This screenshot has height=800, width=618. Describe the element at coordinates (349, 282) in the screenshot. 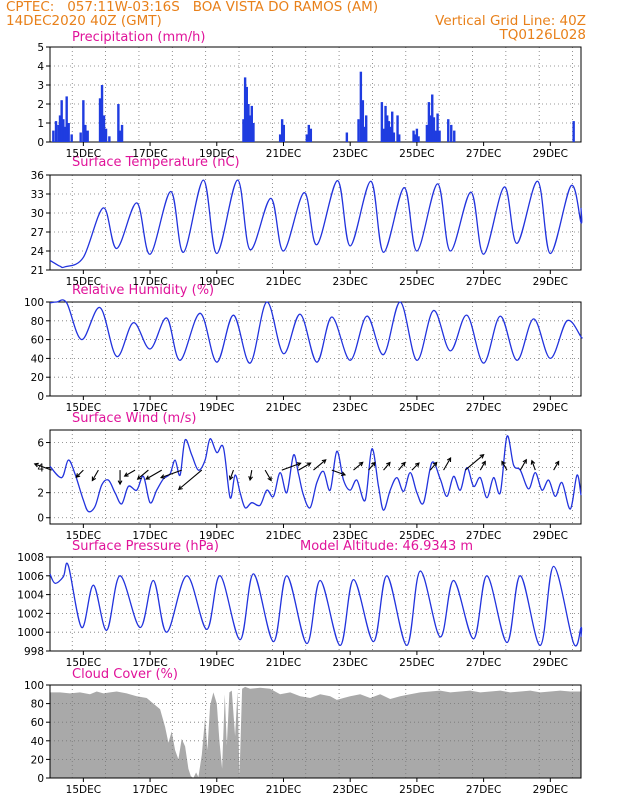

I see `temp-xtick-label: 23DEC` at that location.